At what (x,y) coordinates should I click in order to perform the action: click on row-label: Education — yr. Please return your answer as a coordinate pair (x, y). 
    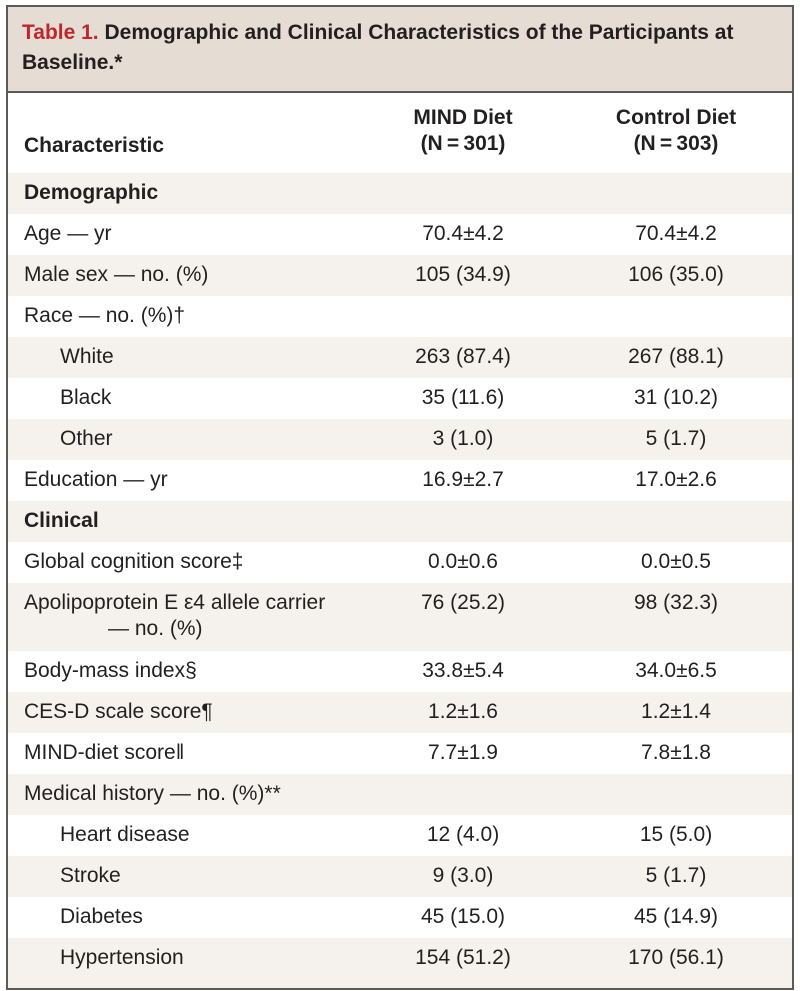
    Looking at the image, I should click on (96, 479).